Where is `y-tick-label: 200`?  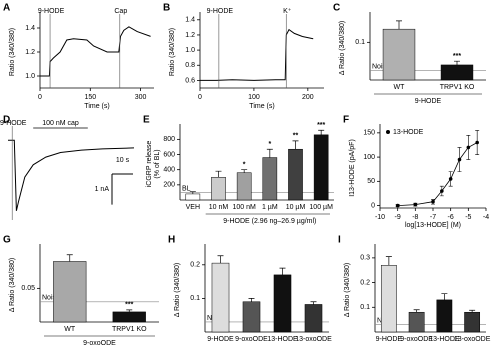 y-tick-label: 200 is located at coordinates (169, 185).